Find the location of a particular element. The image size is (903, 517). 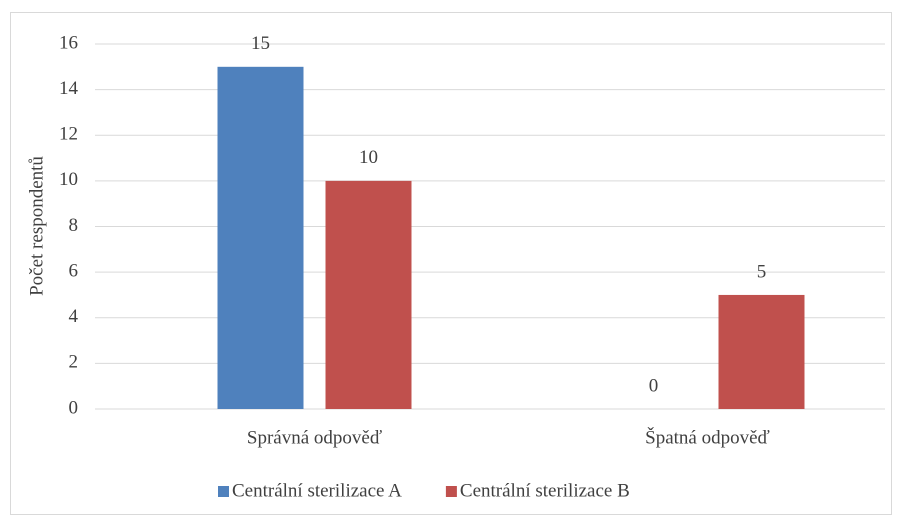

data-label: 5 is located at coordinates (762, 271).